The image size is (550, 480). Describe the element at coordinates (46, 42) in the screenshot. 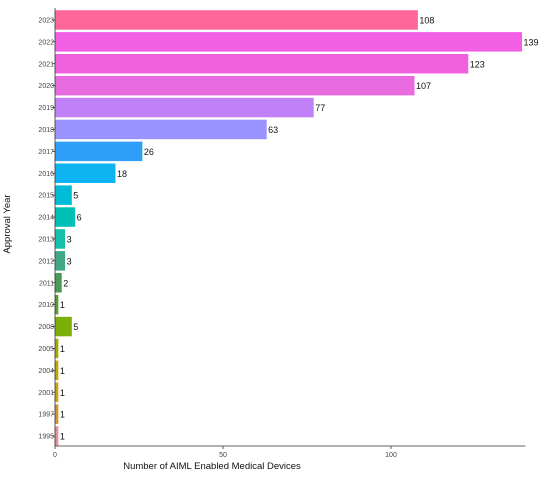

I see `y-tick-label-2022: 2022` at that location.